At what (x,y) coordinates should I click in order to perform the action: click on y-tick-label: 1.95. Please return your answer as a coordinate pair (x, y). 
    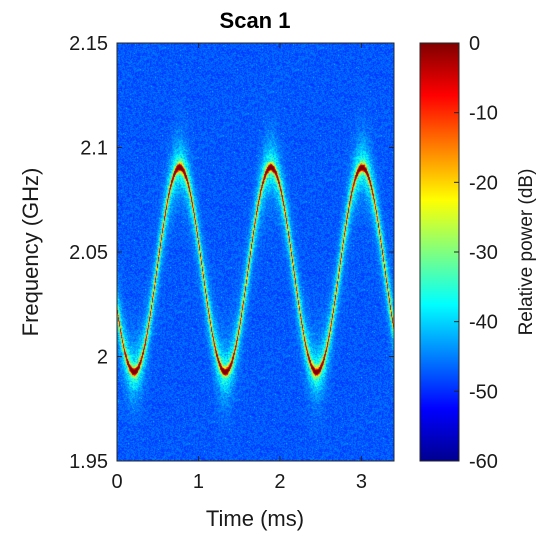
    Looking at the image, I should click on (88, 462).